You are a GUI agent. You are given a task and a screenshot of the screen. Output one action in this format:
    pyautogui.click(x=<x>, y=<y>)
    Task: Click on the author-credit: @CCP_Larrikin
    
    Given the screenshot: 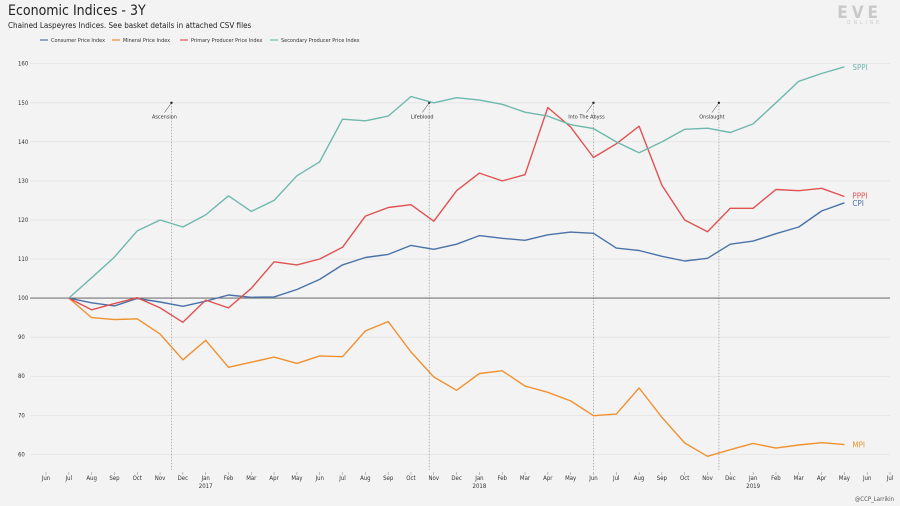 What is the action you would take?
    pyautogui.click(x=874, y=499)
    